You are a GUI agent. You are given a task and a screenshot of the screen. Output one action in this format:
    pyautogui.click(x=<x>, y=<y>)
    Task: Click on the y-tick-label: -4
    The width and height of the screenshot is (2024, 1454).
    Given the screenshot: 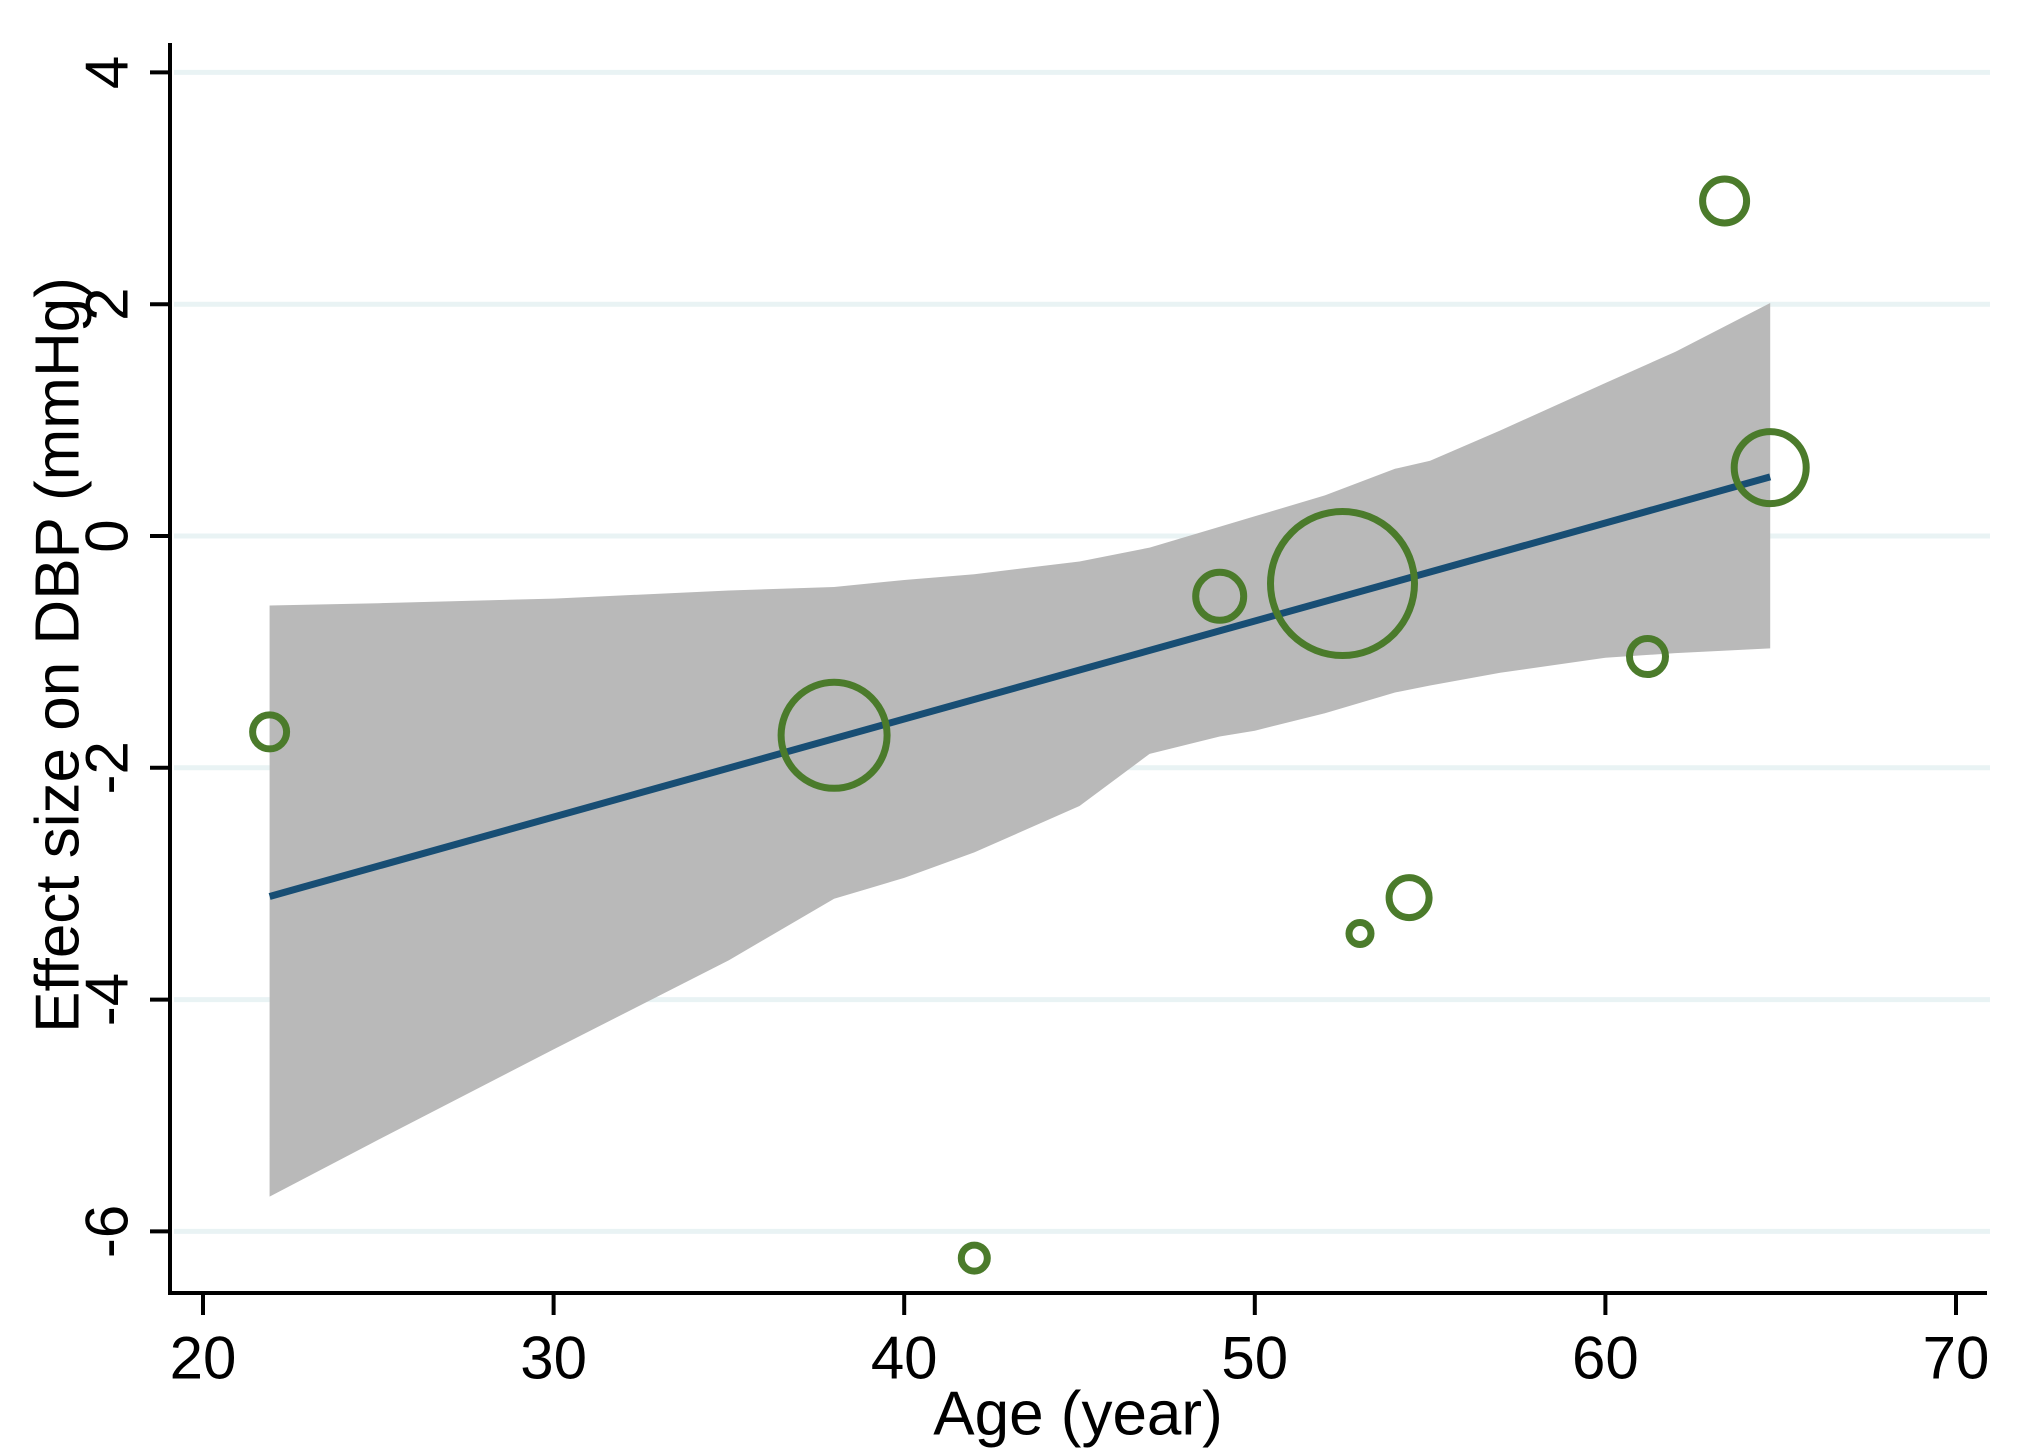 What is the action you would take?
    pyautogui.click(x=107, y=999)
    